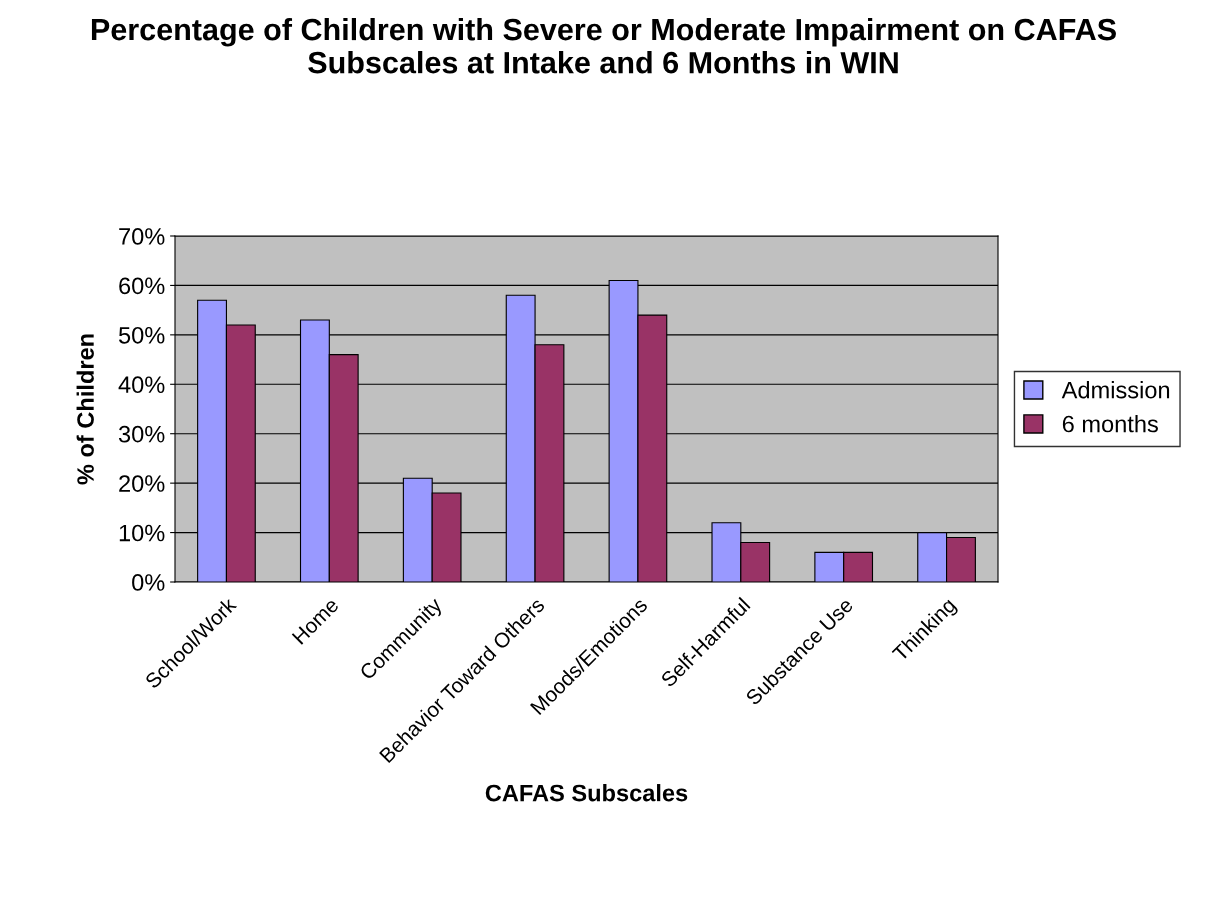 The image size is (1207, 899). Describe the element at coordinates (1115, 390) in the screenshot. I see `legend-label: Admission` at that location.